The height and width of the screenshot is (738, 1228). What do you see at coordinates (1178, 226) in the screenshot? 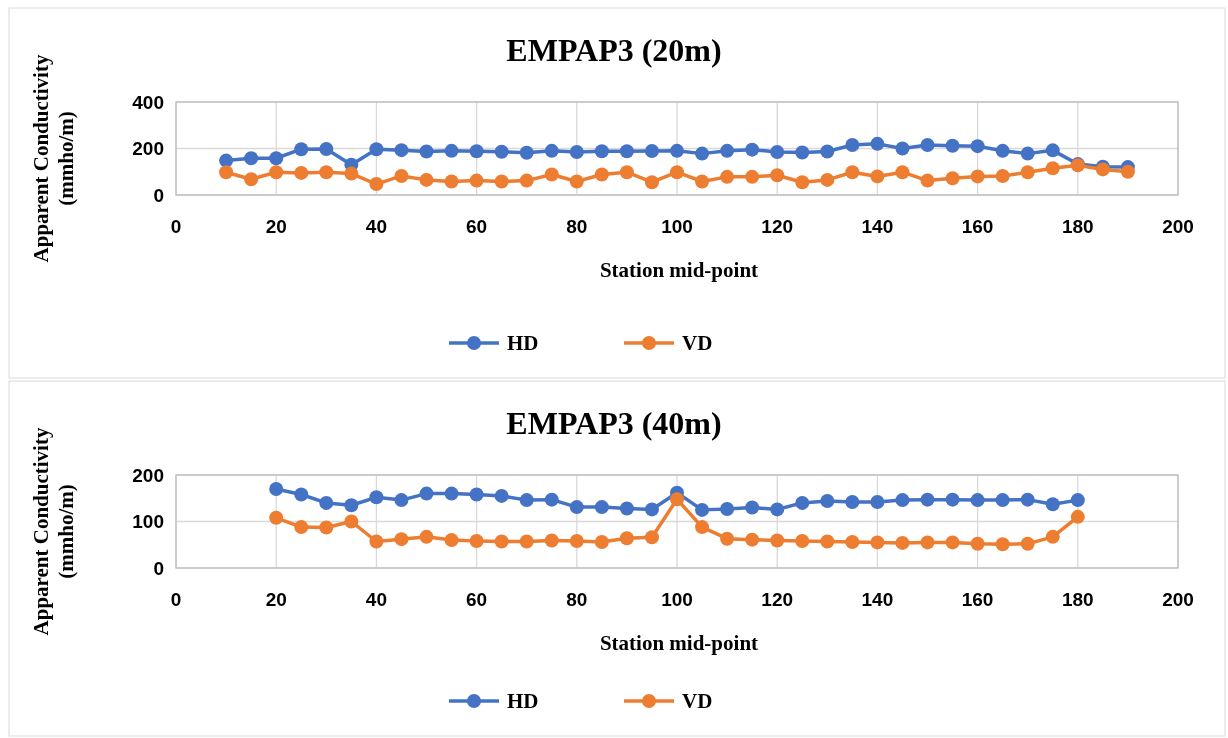
I see `x-tick-label: 200` at bounding box center [1178, 226].